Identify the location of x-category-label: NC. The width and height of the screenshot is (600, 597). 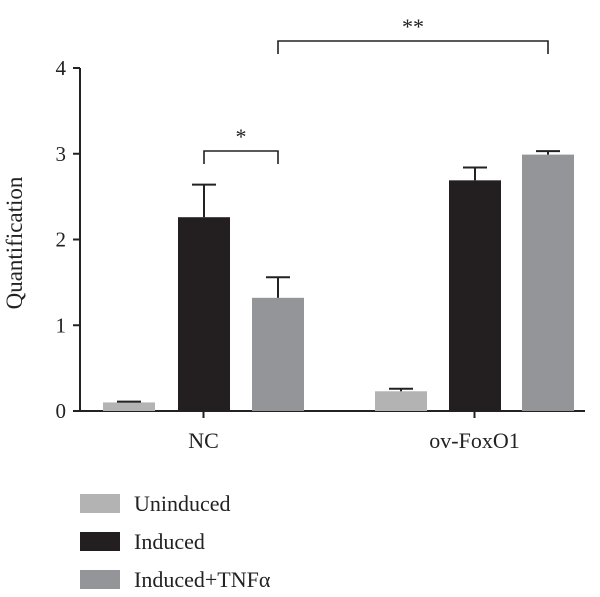
(203, 440).